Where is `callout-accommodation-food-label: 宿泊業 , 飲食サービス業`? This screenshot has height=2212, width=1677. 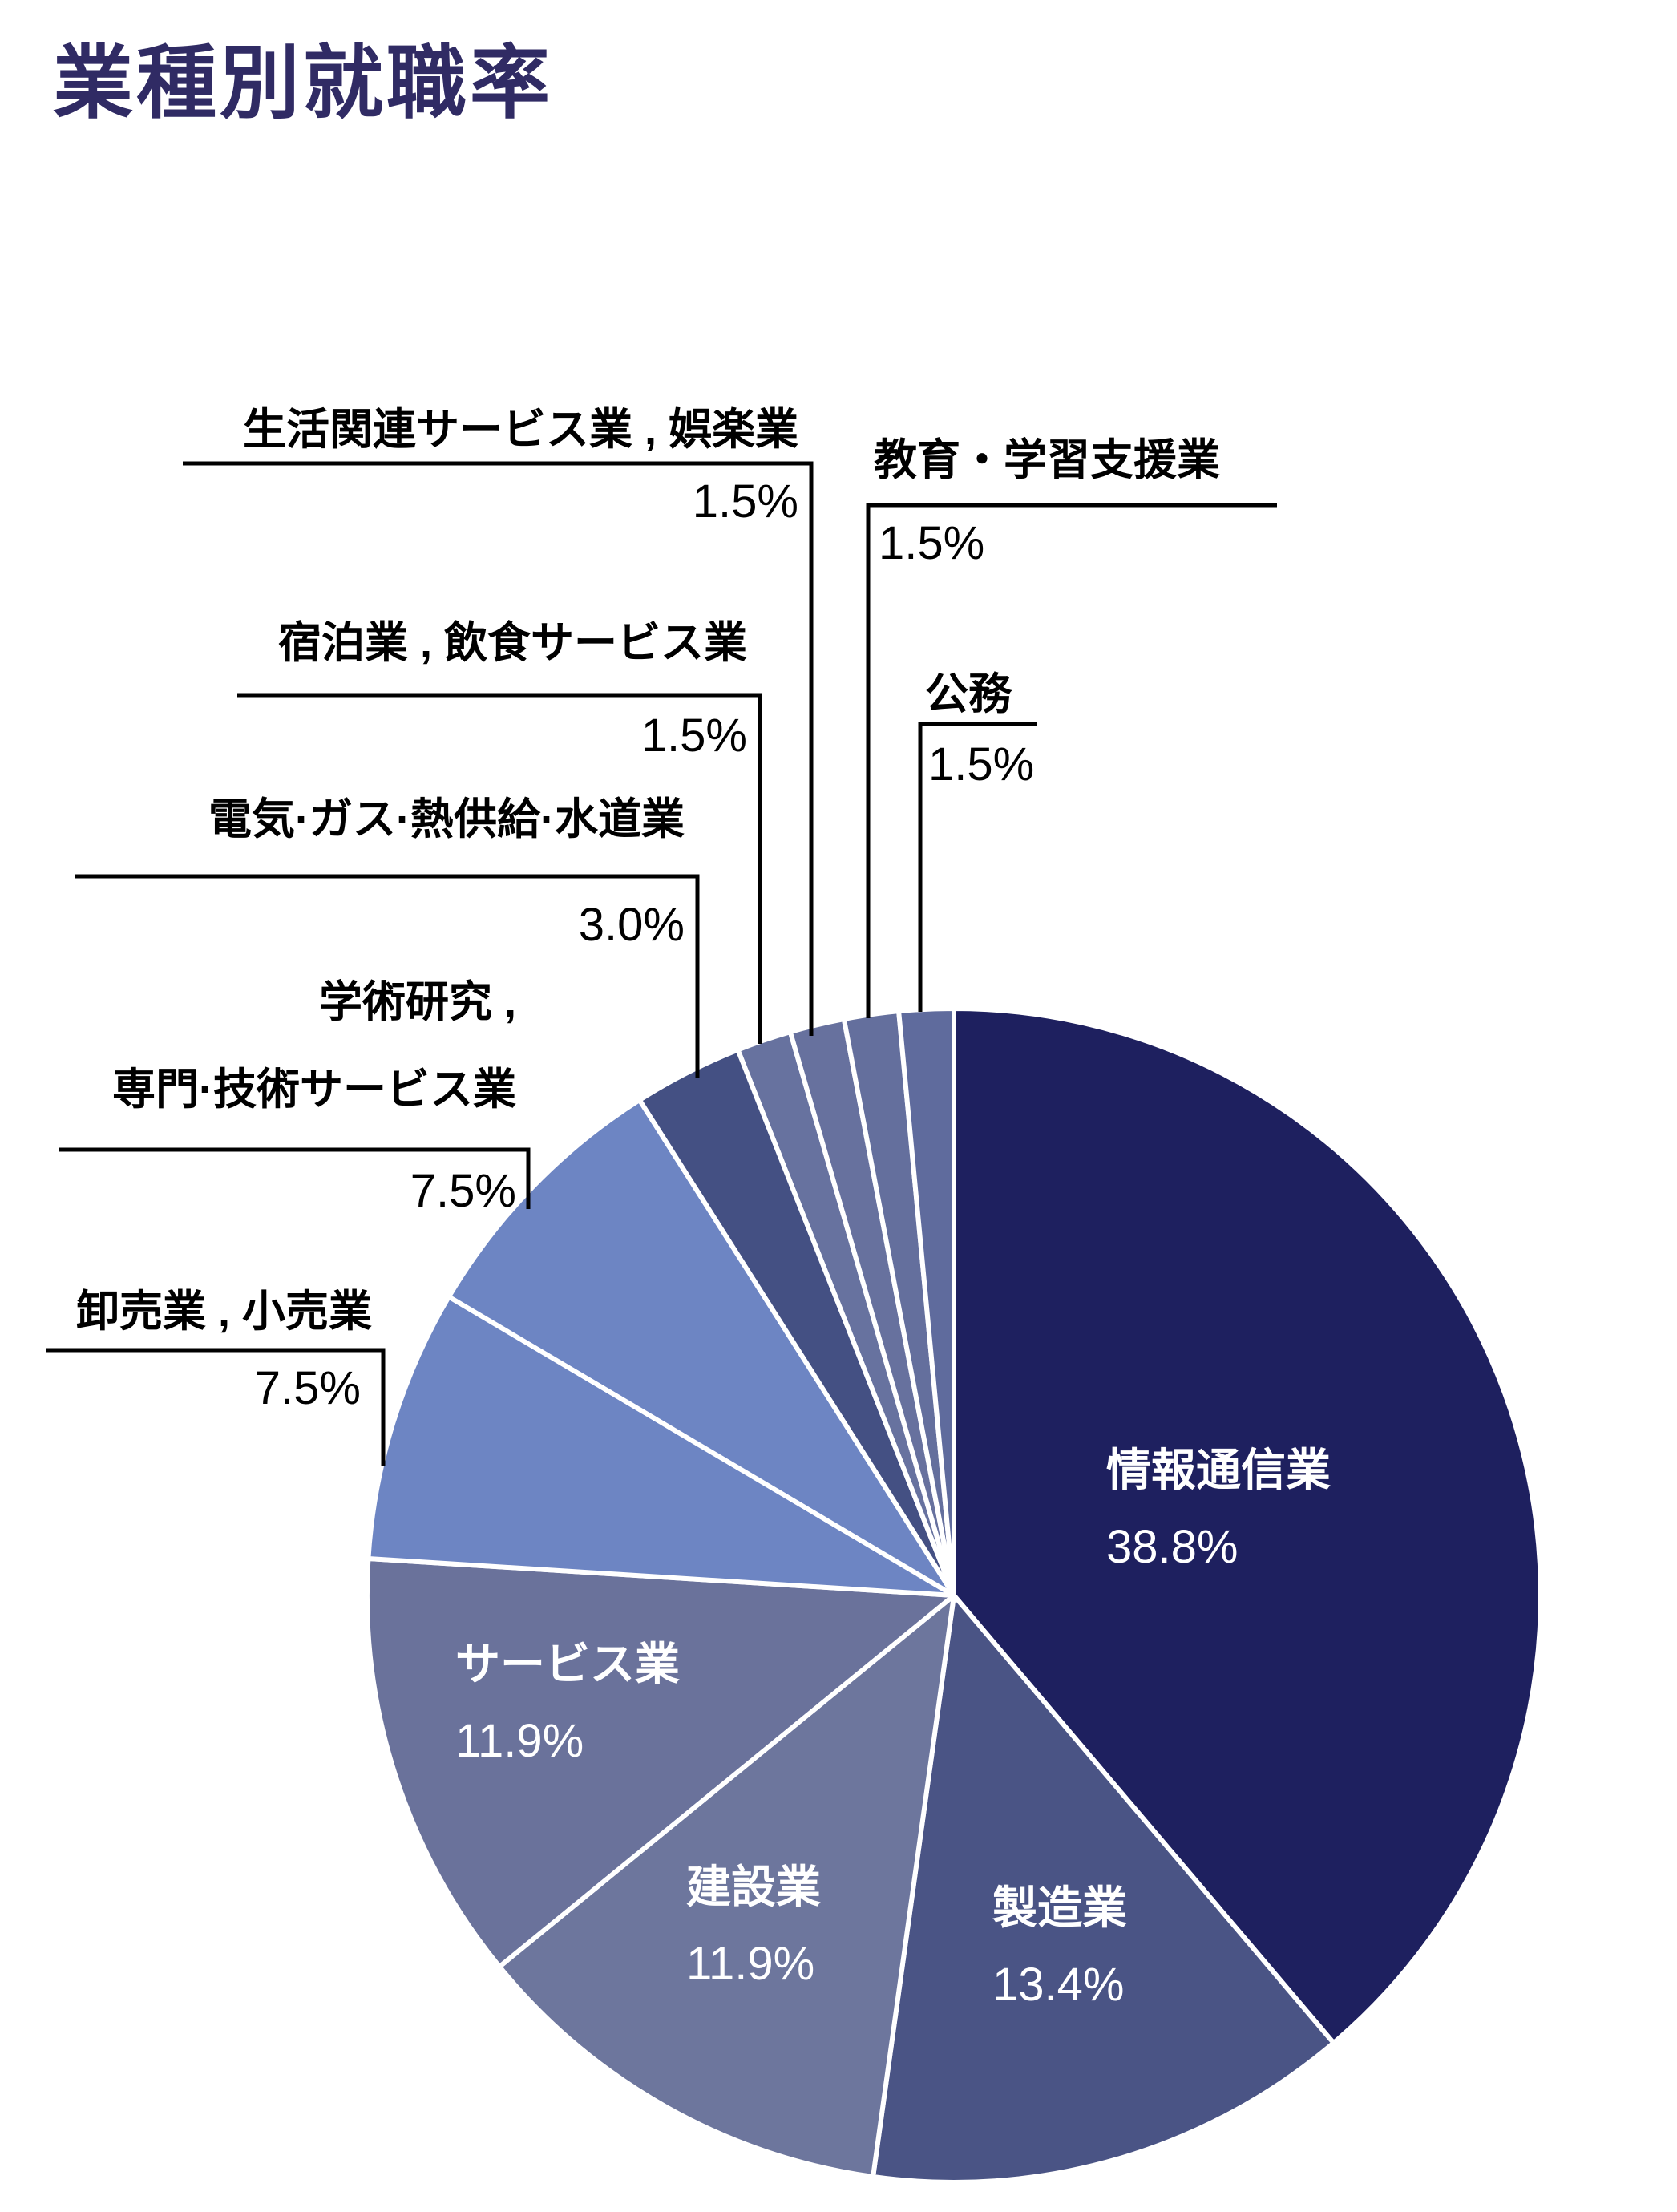
callout-accommodation-food-label: 宿泊業 , 飲食サービス業 is located at coordinates (512, 643).